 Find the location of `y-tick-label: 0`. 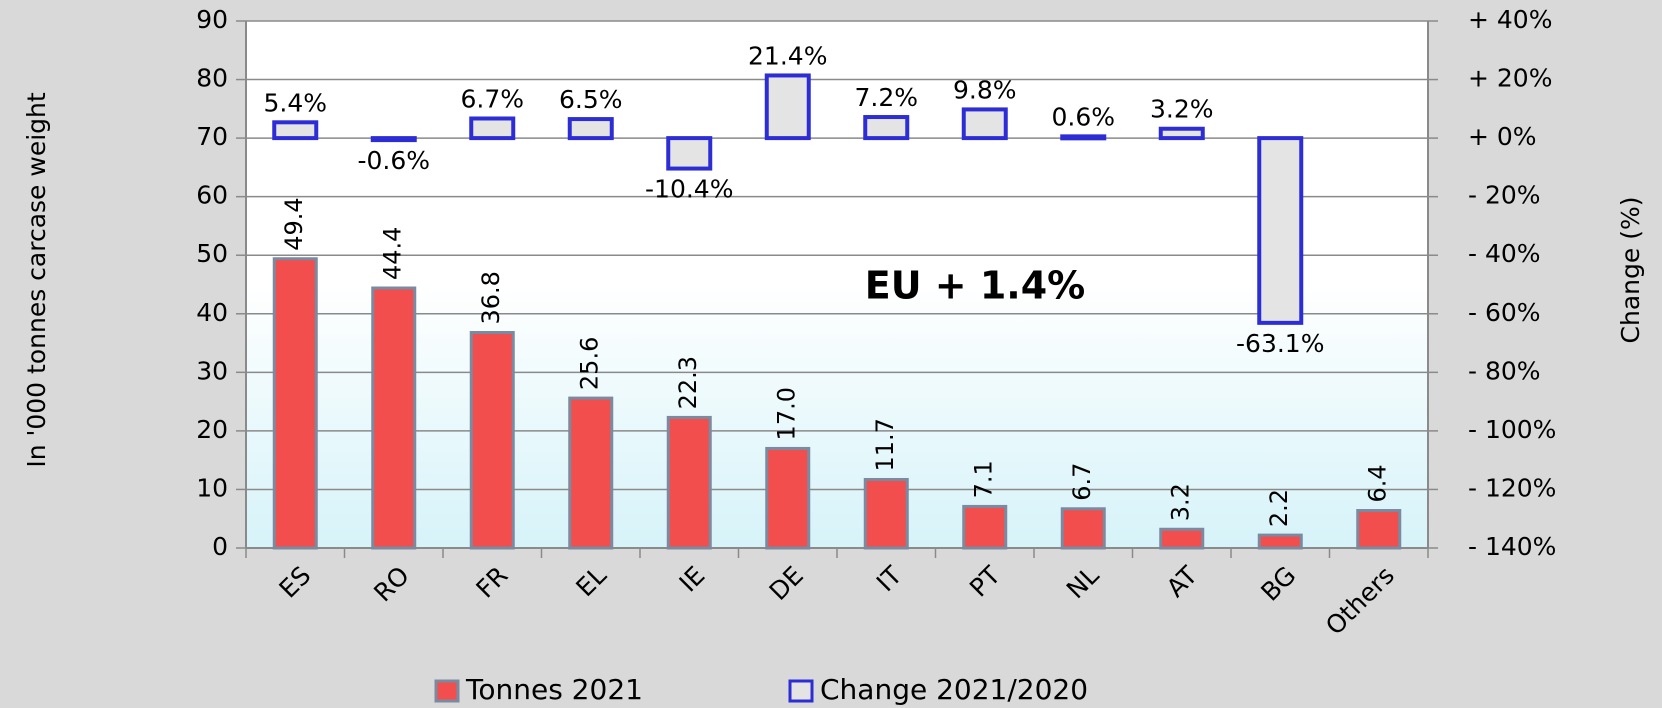

y-tick-label: 0 is located at coordinates (220, 546).